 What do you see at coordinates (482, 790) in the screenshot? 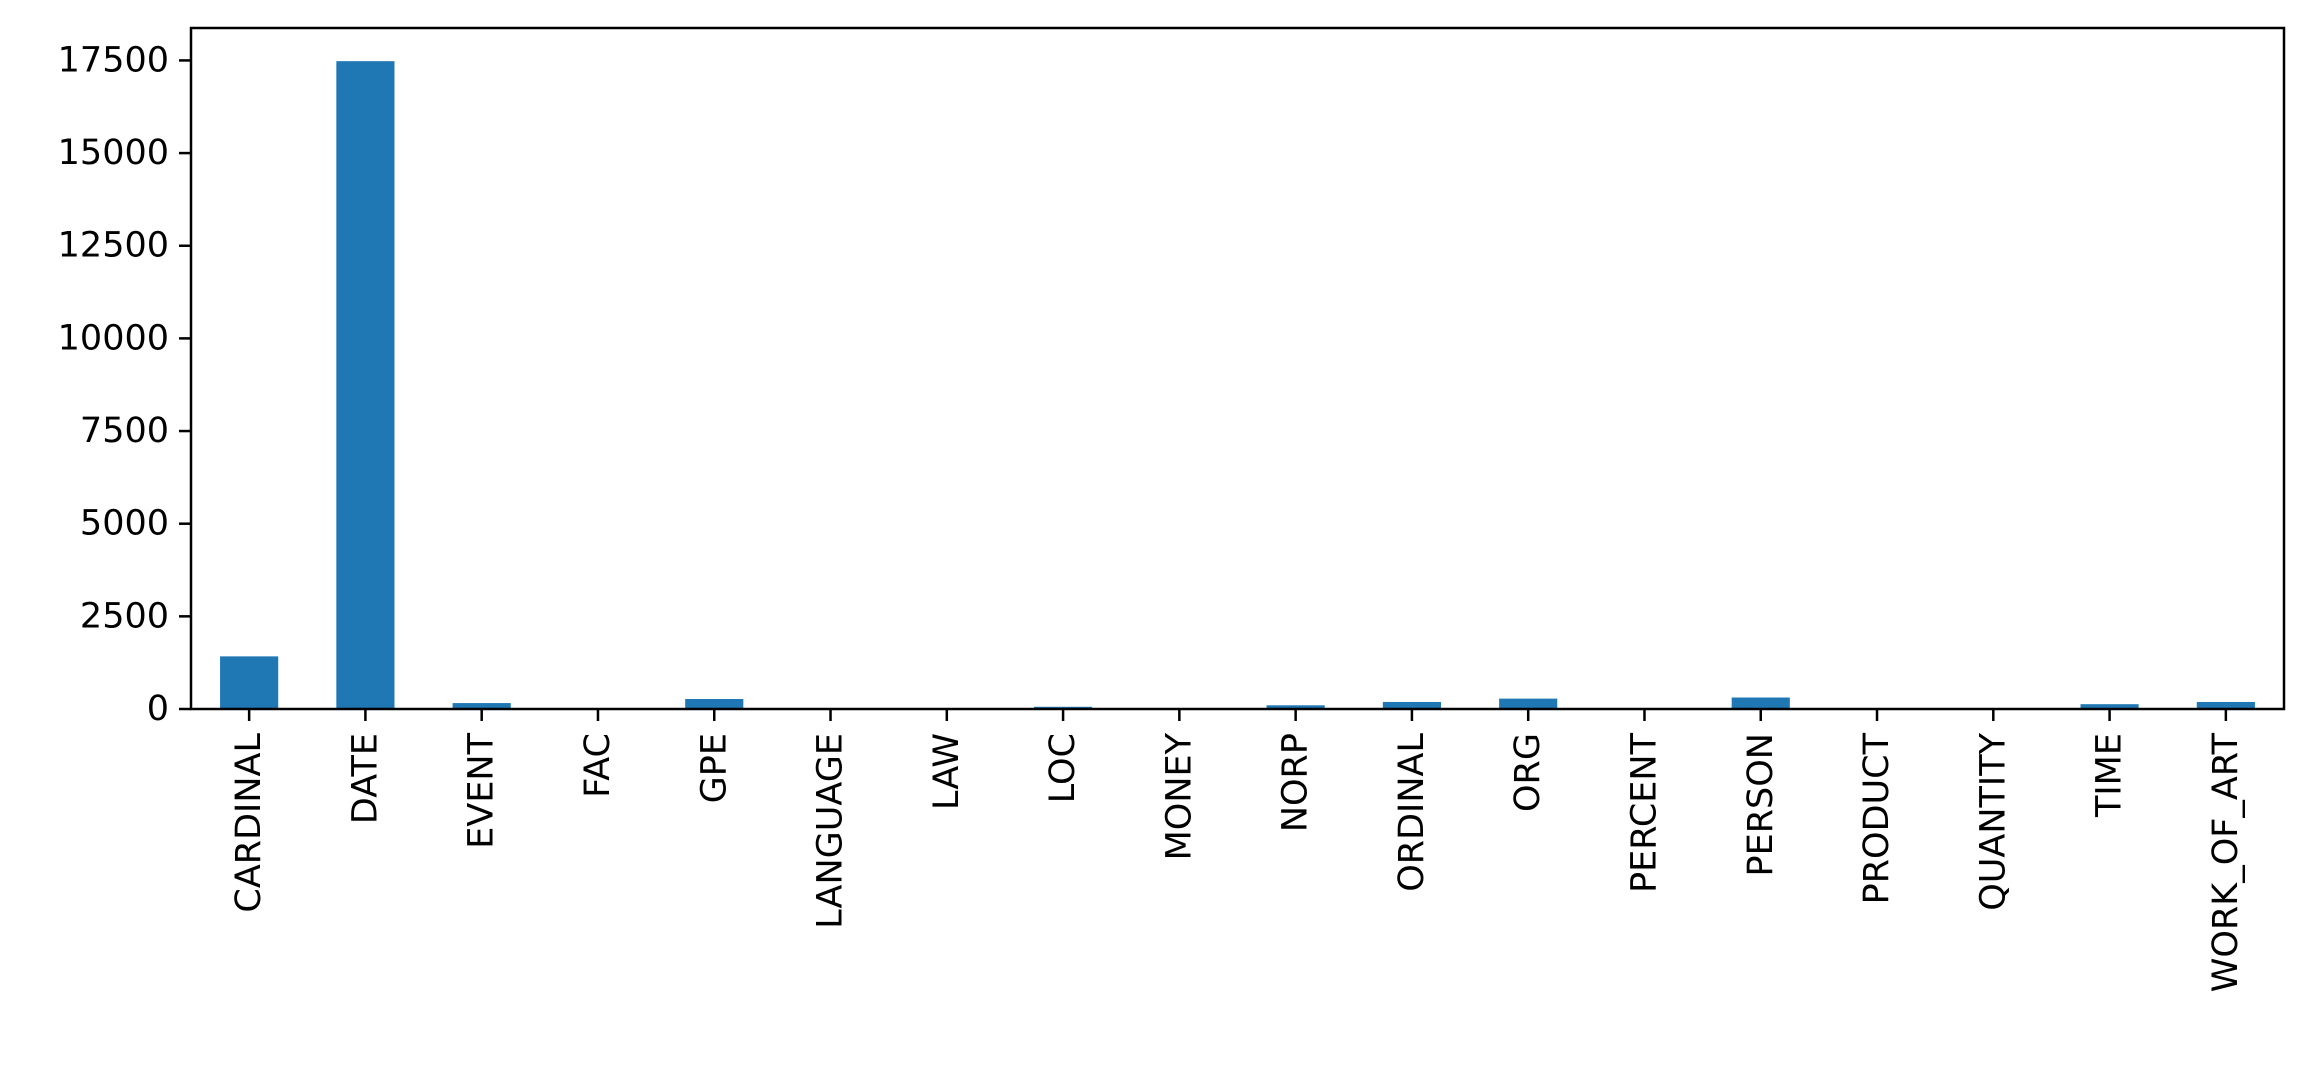
I see `x-tick-label: EVENT` at bounding box center [482, 790].